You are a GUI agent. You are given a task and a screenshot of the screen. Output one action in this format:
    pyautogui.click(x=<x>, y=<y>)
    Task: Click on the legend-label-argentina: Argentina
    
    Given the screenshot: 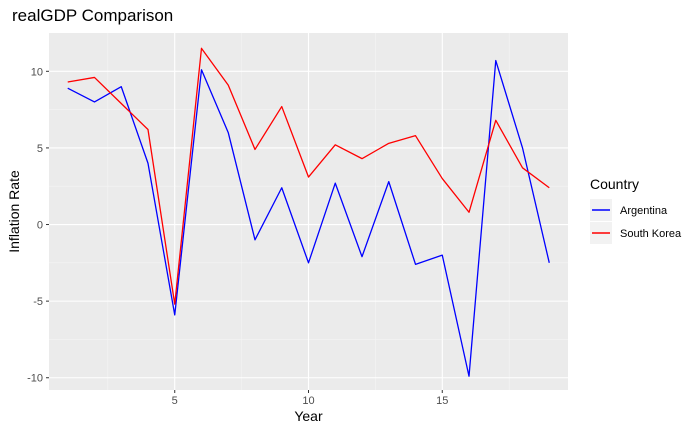 What is the action you would take?
    pyautogui.click(x=644, y=211)
    